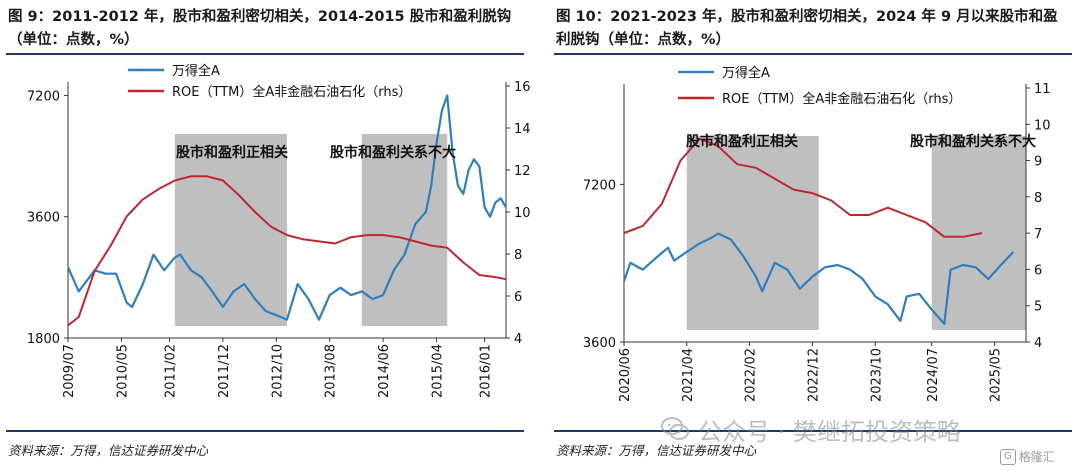 This screenshot has width=1080, height=471. What do you see at coordinates (813, 375) in the screenshot?
I see `x-tick-label: 2022/12` at bounding box center [813, 375].